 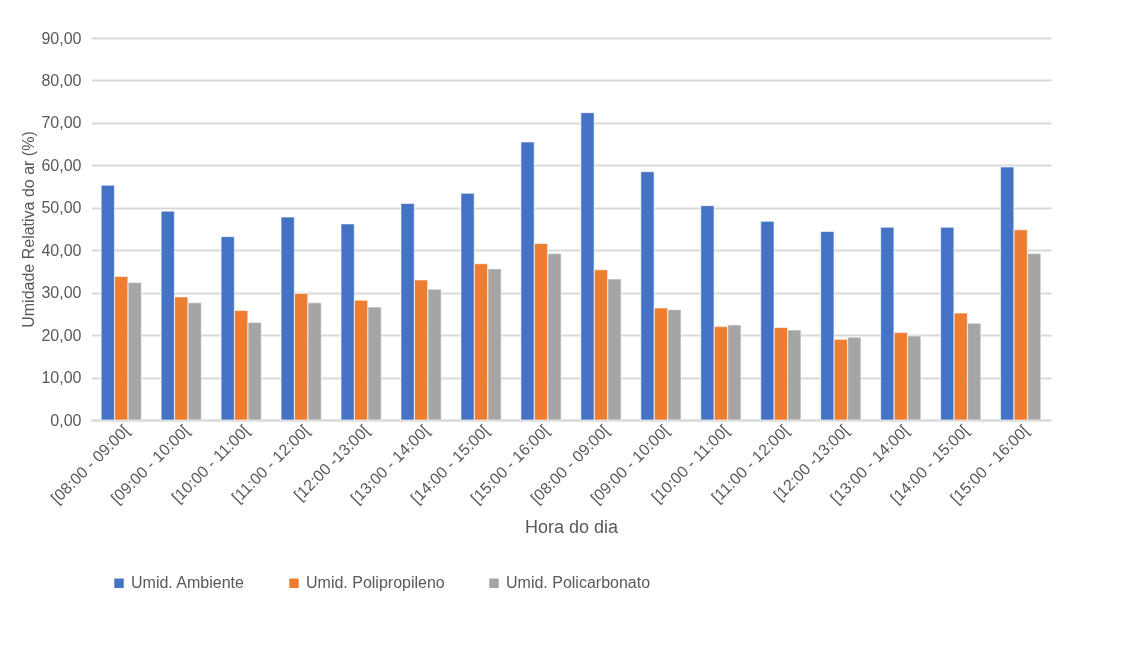 What do you see at coordinates (61, 80) in the screenshot?
I see `y-tick-label: 80,00` at bounding box center [61, 80].